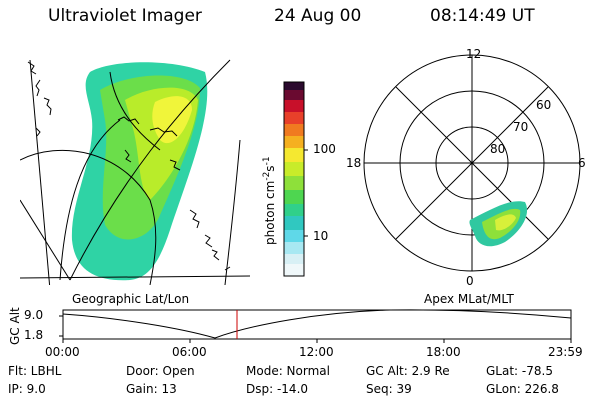 The image size is (600, 400). What do you see at coordinates (269, 200) in the screenshot?
I see `colorbar-units-label: photon cm-2s-1` at bounding box center [269, 200].